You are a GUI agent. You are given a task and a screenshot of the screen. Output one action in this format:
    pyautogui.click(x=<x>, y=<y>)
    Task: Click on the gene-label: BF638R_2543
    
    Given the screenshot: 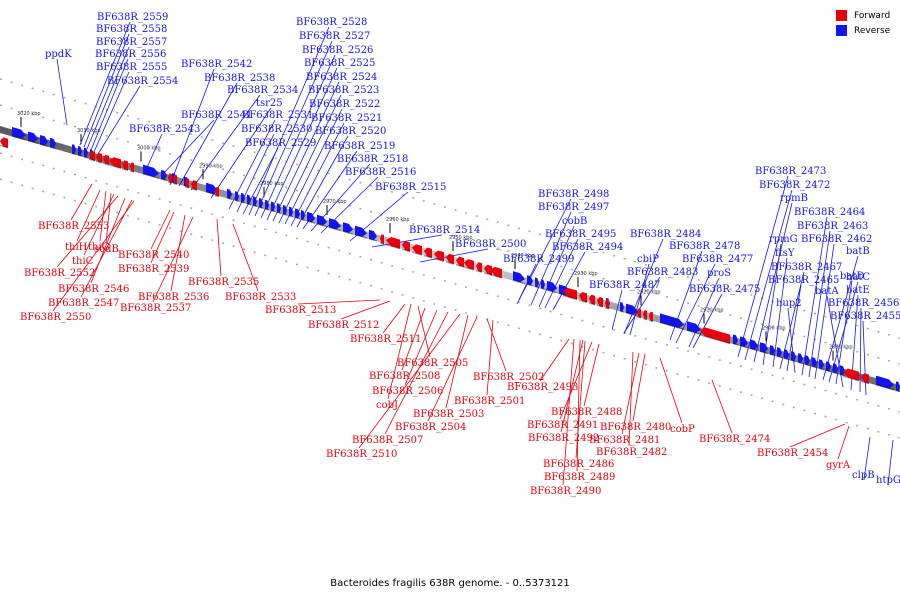 What is the action you would take?
    pyautogui.click(x=164, y=129)
    